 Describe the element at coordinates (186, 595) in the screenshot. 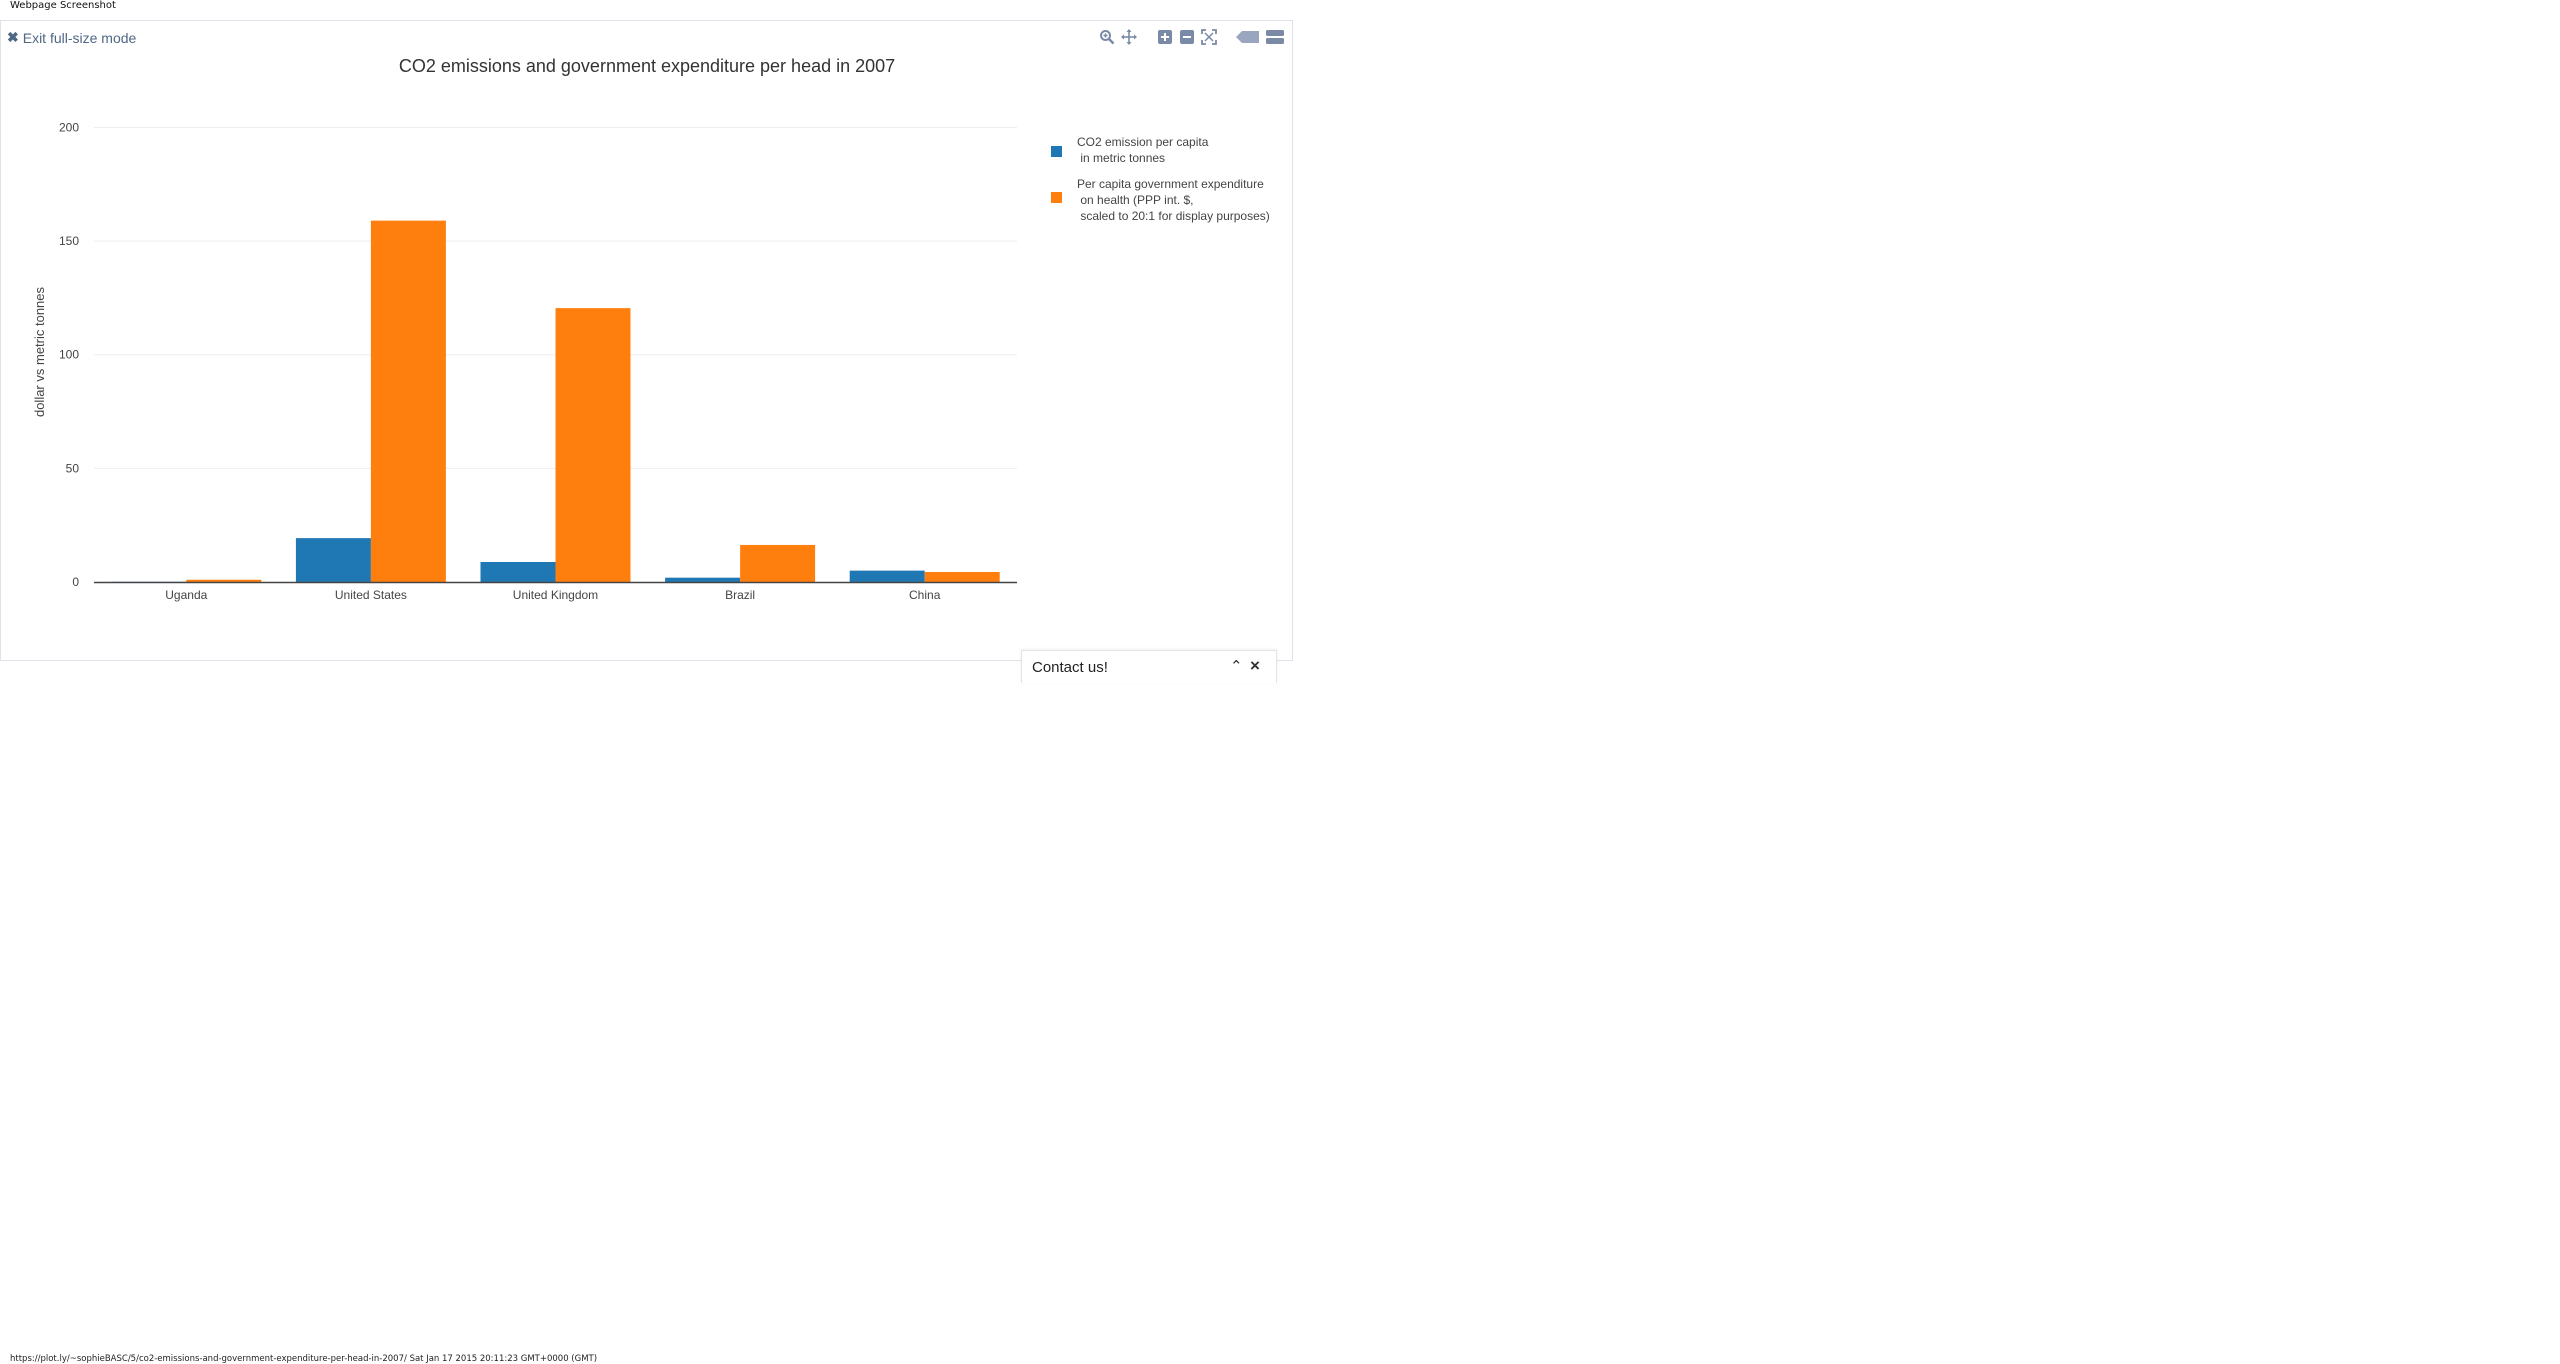

I see `x-tick-label: Uganda` at that location.